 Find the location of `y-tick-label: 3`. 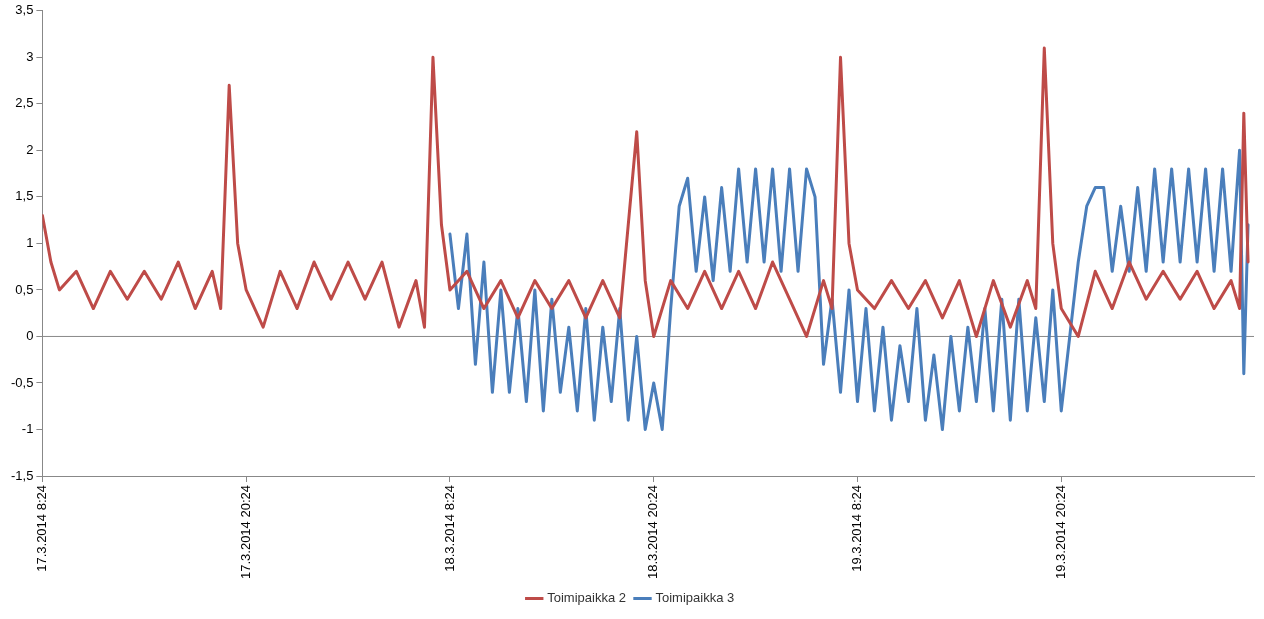

y-tick-label: 3 is located at coordinates (30, 56).